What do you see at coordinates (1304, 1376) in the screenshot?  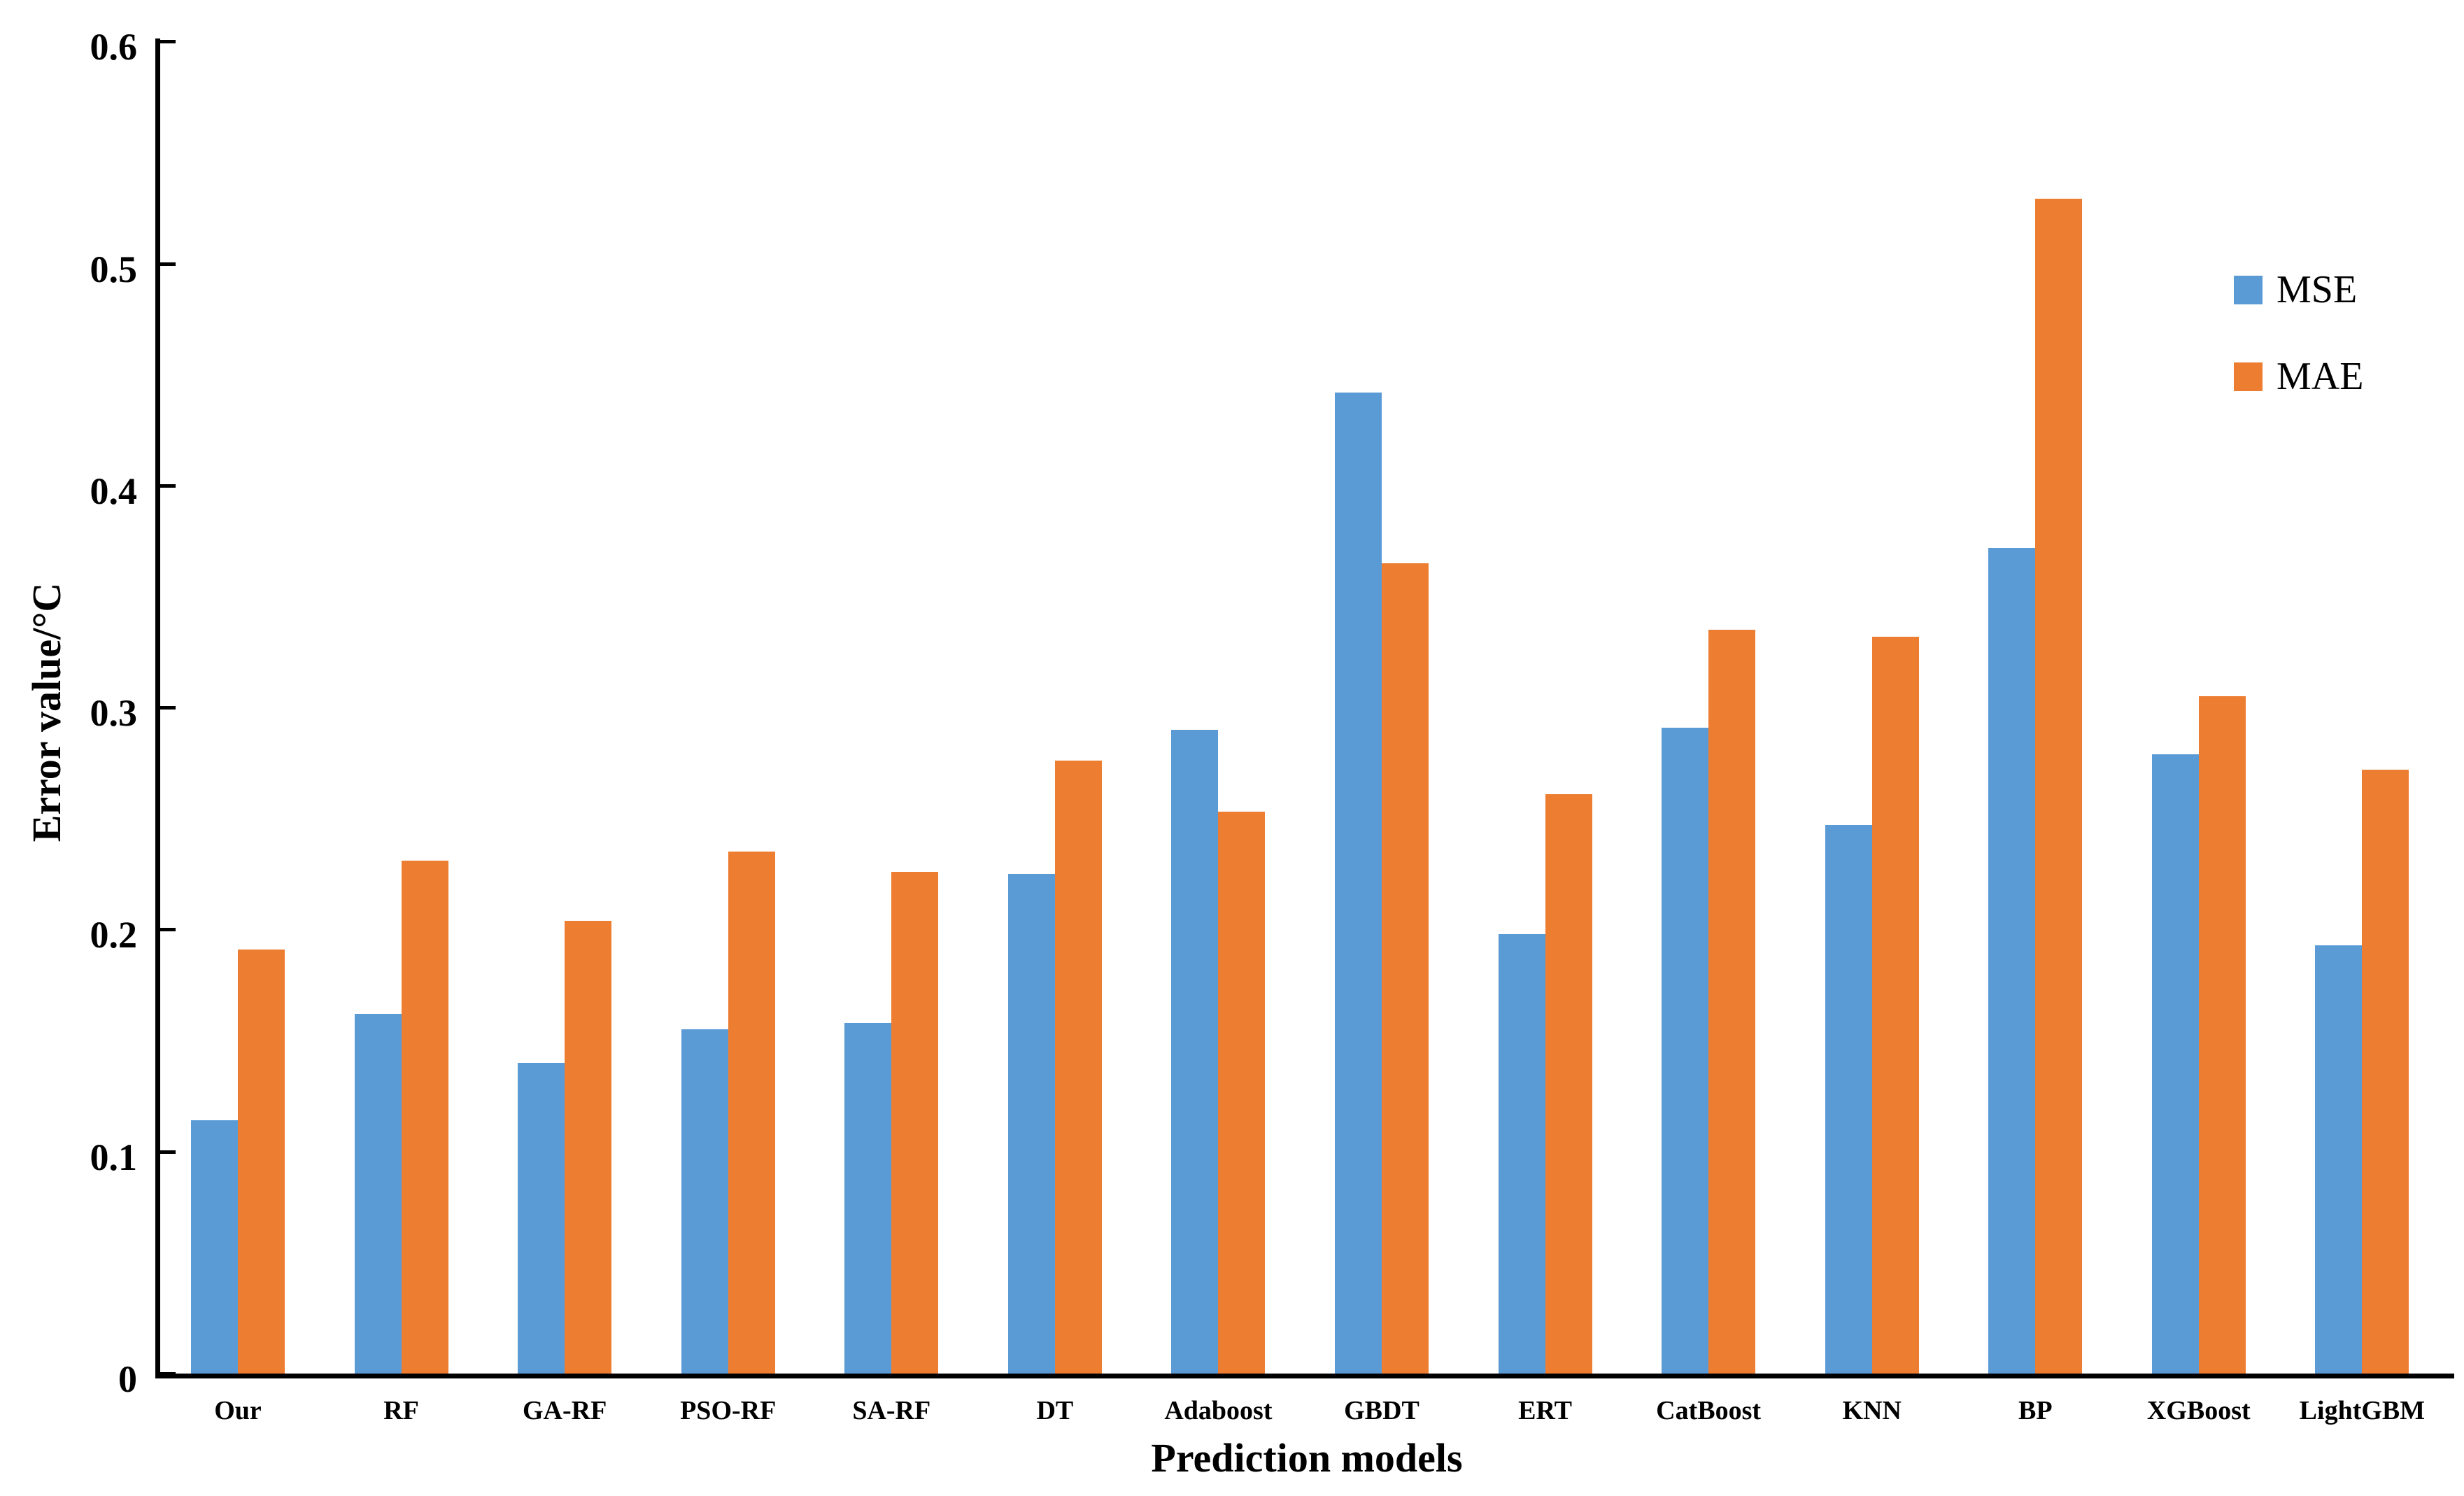 I see `x-axis-line` at bounding box center [1304, 1376].